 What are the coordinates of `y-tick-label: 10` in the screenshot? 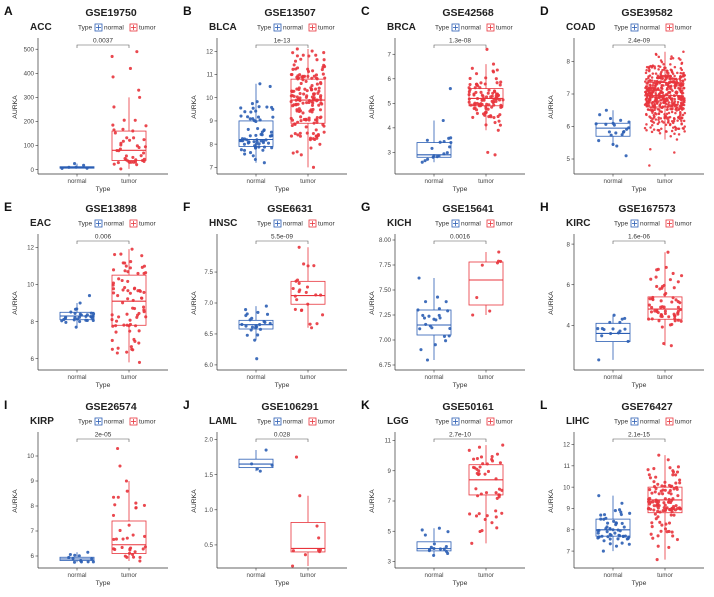 It's located at (30, 456).